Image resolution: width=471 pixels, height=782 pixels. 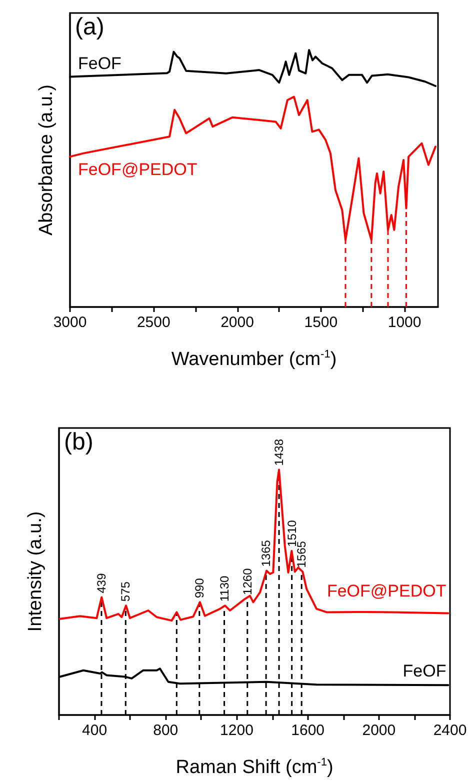 What do you see at coordinates (279, 452) in the screenshot?
I see `ref-line-label: 1438` at bounding box center [279, 452].